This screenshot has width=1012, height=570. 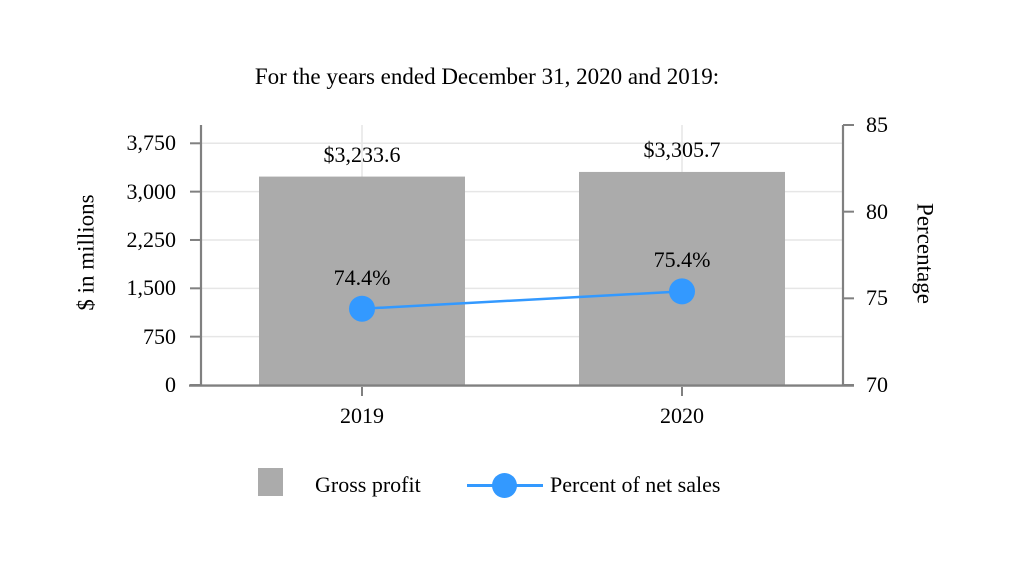 I want to click on bar-value-label: $3,233.6, so click(x=362, y=154).